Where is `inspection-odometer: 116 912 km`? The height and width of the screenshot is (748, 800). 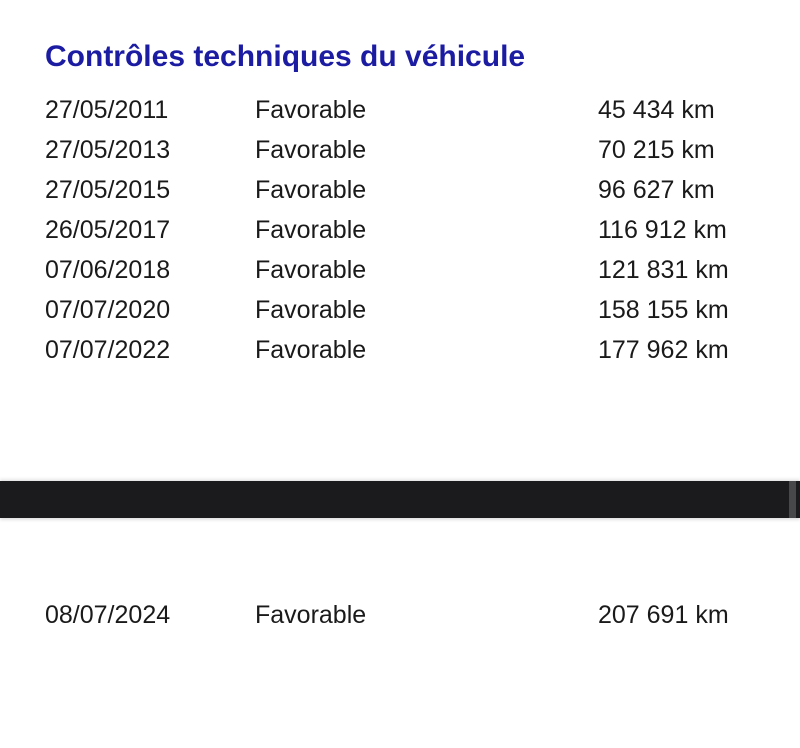
inspection-odometer: 116 912 km is located at coordinates (662, 229).